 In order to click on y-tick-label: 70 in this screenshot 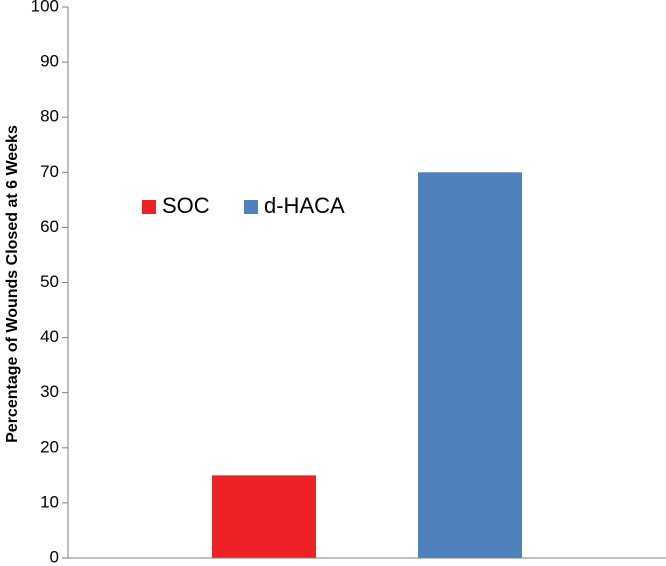, I will do `click(49, 171)`.